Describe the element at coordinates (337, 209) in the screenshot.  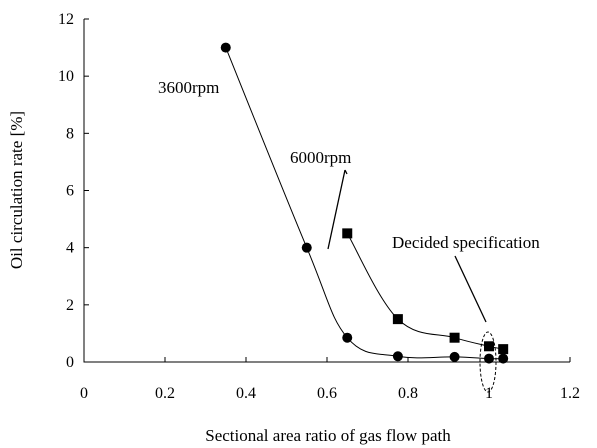
I see `leader-line-6000rpm` at that location.